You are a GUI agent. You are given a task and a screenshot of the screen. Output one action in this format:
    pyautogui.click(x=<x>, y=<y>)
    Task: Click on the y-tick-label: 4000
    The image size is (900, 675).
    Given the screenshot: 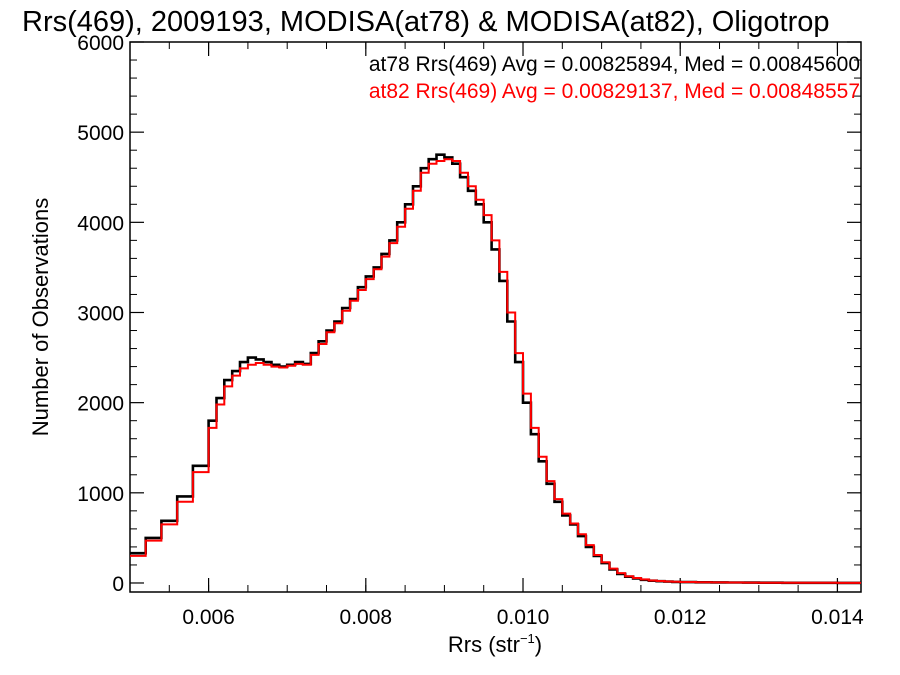 What is the action you would take?
    pyautogui.click(x=100, y=223)
    